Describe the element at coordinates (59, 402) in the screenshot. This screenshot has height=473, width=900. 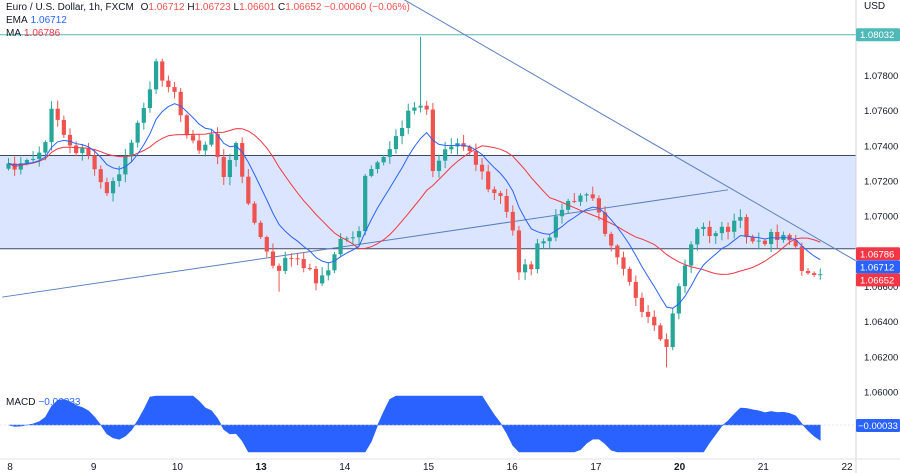
I see `macd-value: −0.00033` at that location.